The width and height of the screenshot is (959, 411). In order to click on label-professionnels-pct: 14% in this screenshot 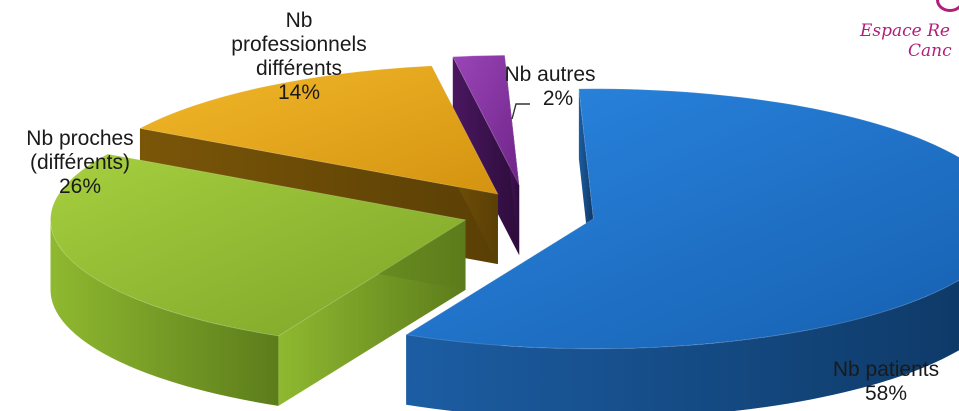, I will do `click(299, 92)`.